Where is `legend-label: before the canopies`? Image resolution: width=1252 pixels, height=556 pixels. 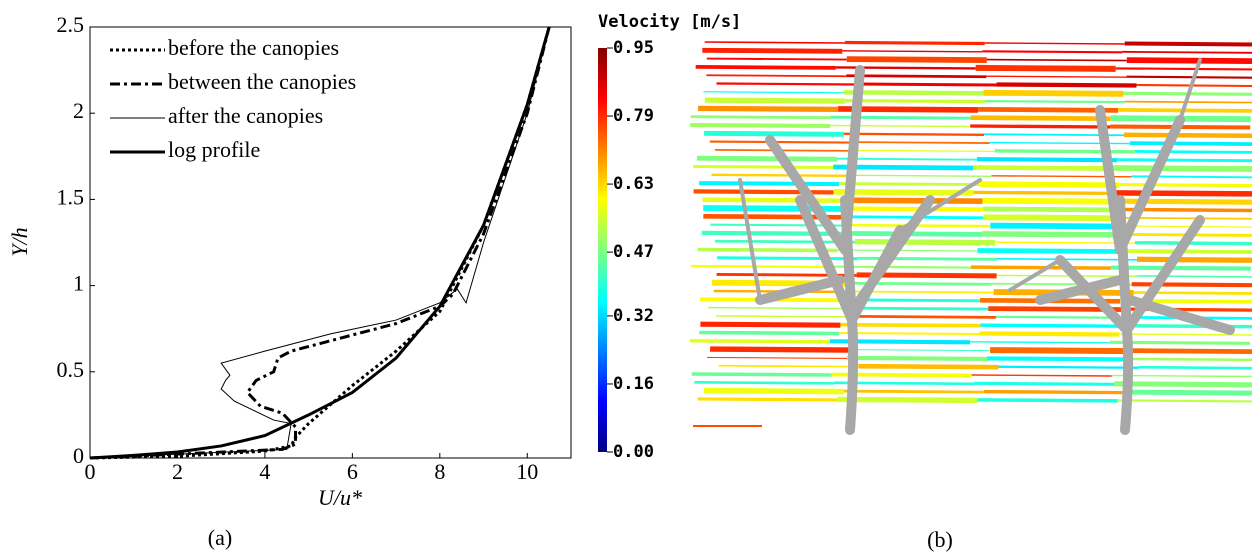 legend-label: before the canopies is located at coordinates (253, 47).